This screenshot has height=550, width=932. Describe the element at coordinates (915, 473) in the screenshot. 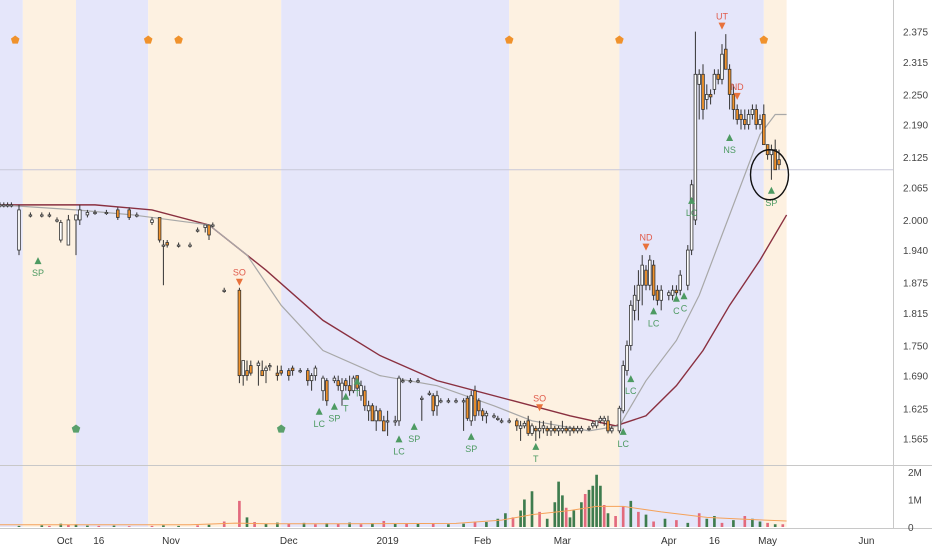

I see `volume-tick-label: 2M` at that location.